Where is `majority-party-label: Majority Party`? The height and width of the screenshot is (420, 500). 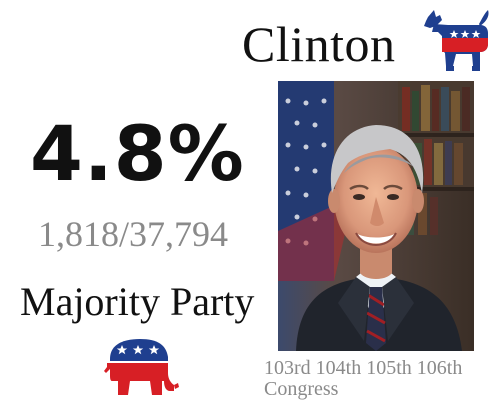
majority-party-label: Majority Party is located at coordinates (137, 301).